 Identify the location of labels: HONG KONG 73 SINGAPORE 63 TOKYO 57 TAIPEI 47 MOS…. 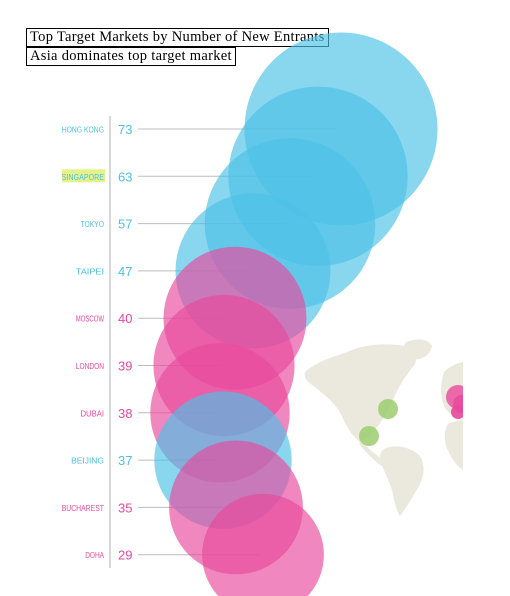
(97, 342).